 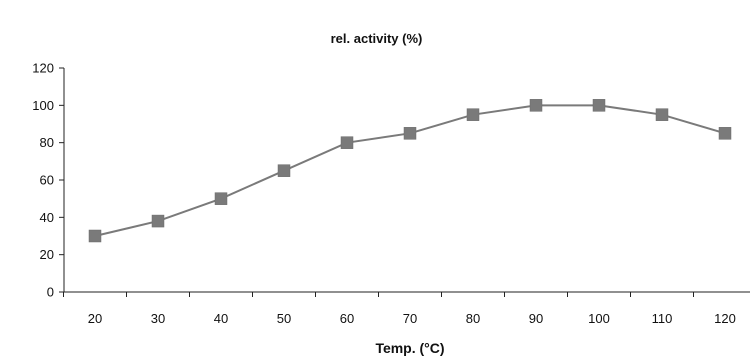 I want to click on chart-title: rel. activity (%), so click(x=376, y=38).